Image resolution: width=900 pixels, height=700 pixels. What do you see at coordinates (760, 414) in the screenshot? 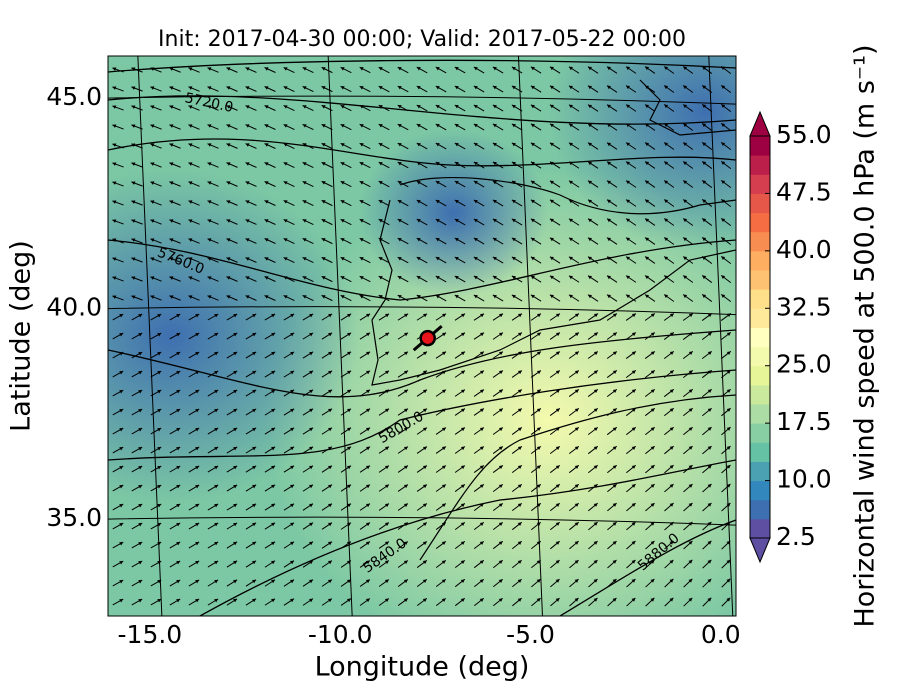
I see `colorbar-band` at bounding box center [760, 414].